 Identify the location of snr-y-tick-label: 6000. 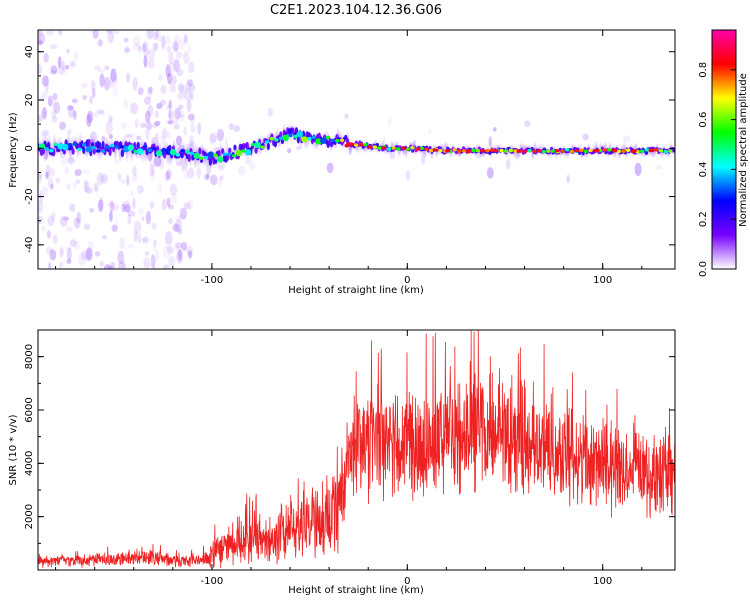
(29, 409).